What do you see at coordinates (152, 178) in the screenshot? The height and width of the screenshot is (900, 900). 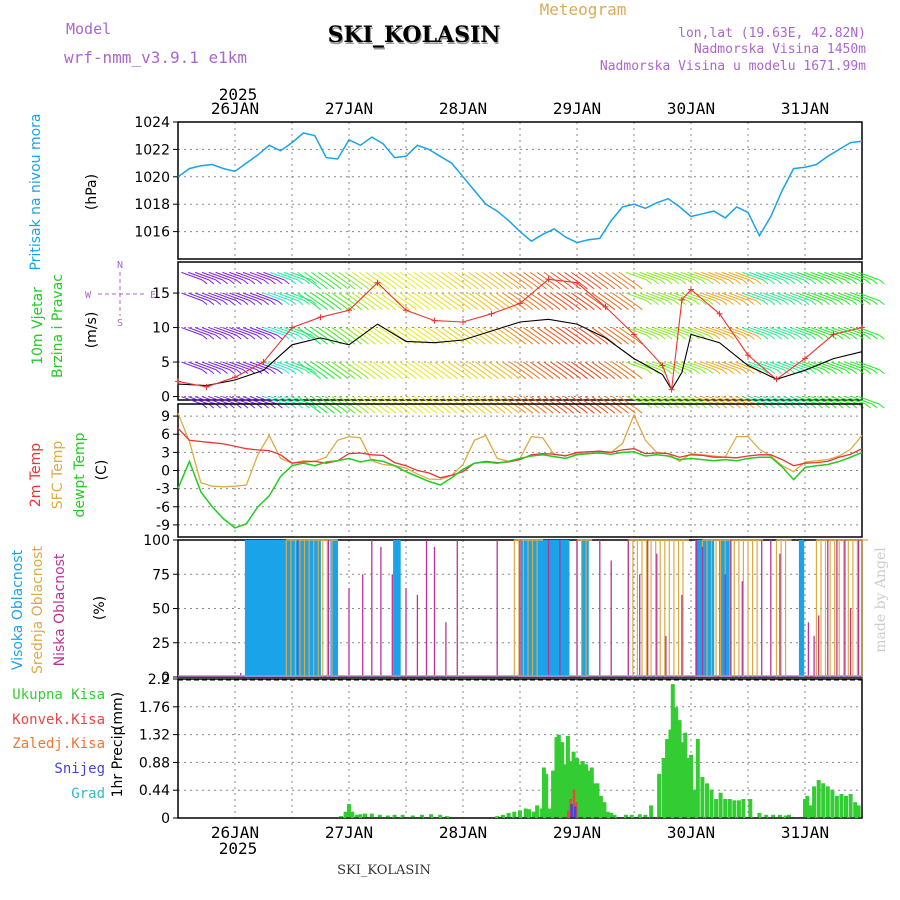 I see `pressure-ytick-label: 1020` at bounding box center [152, 178].